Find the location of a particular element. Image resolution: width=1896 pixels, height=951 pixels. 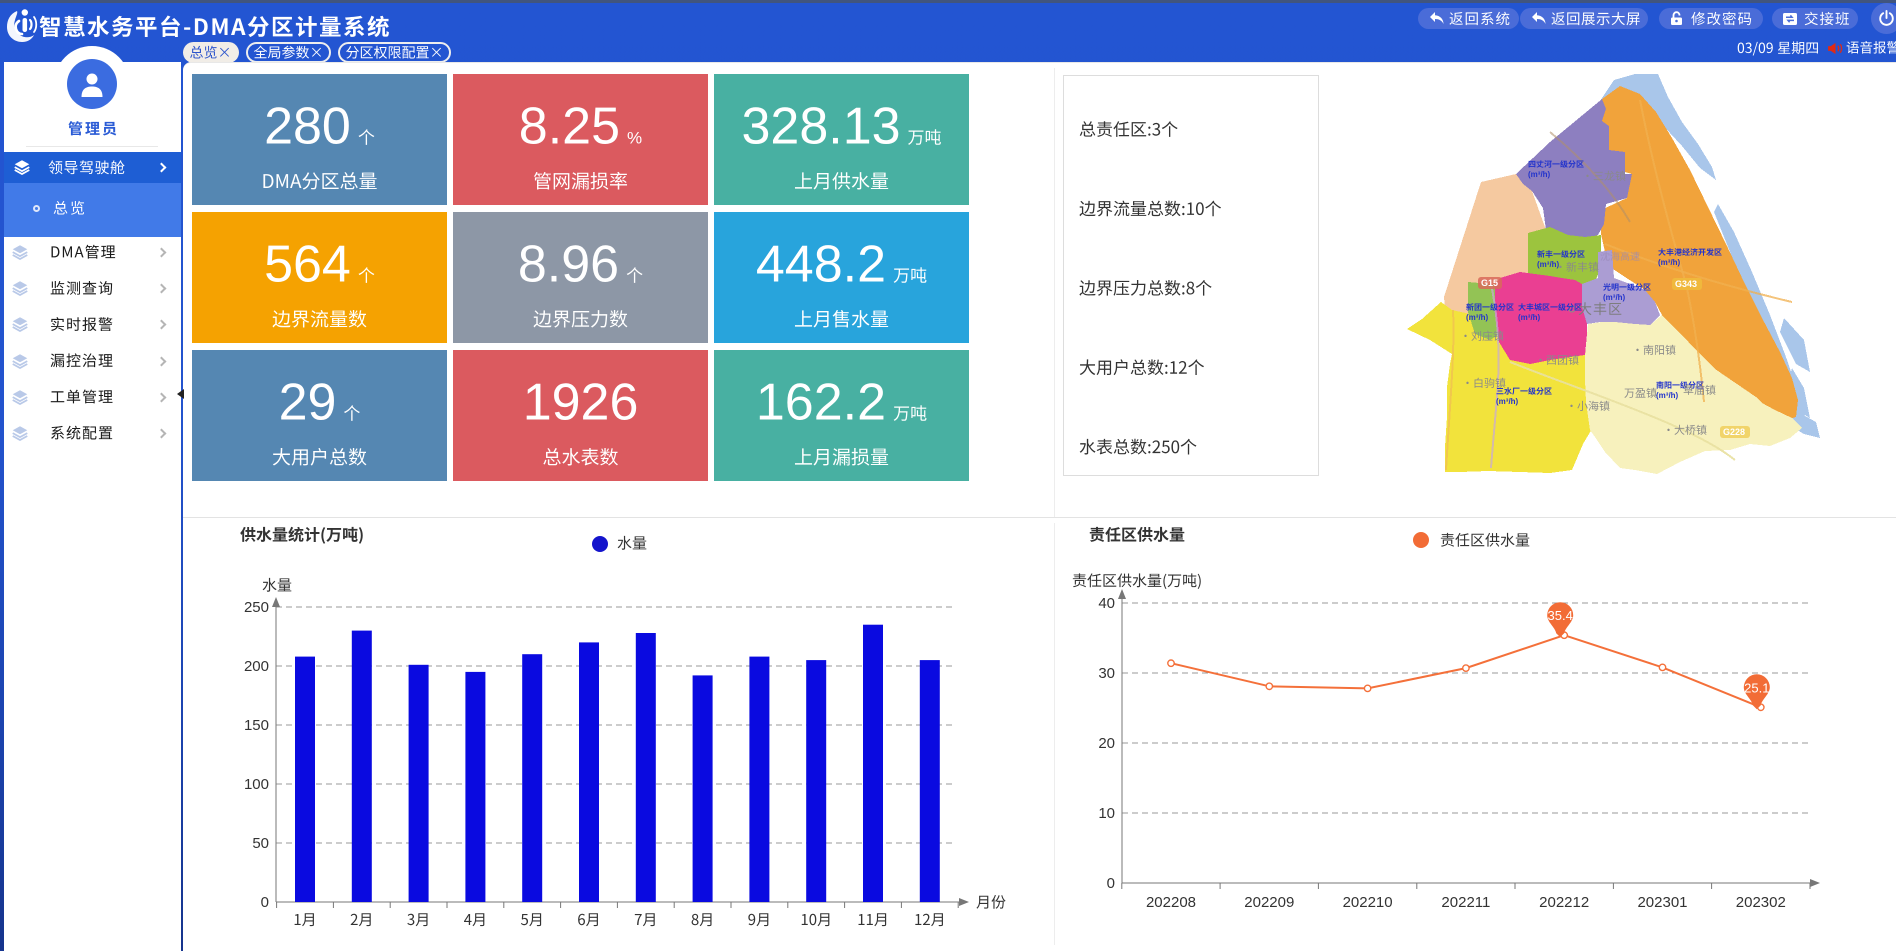

svg-text: 202208 is located at coordinates (1171, 902).